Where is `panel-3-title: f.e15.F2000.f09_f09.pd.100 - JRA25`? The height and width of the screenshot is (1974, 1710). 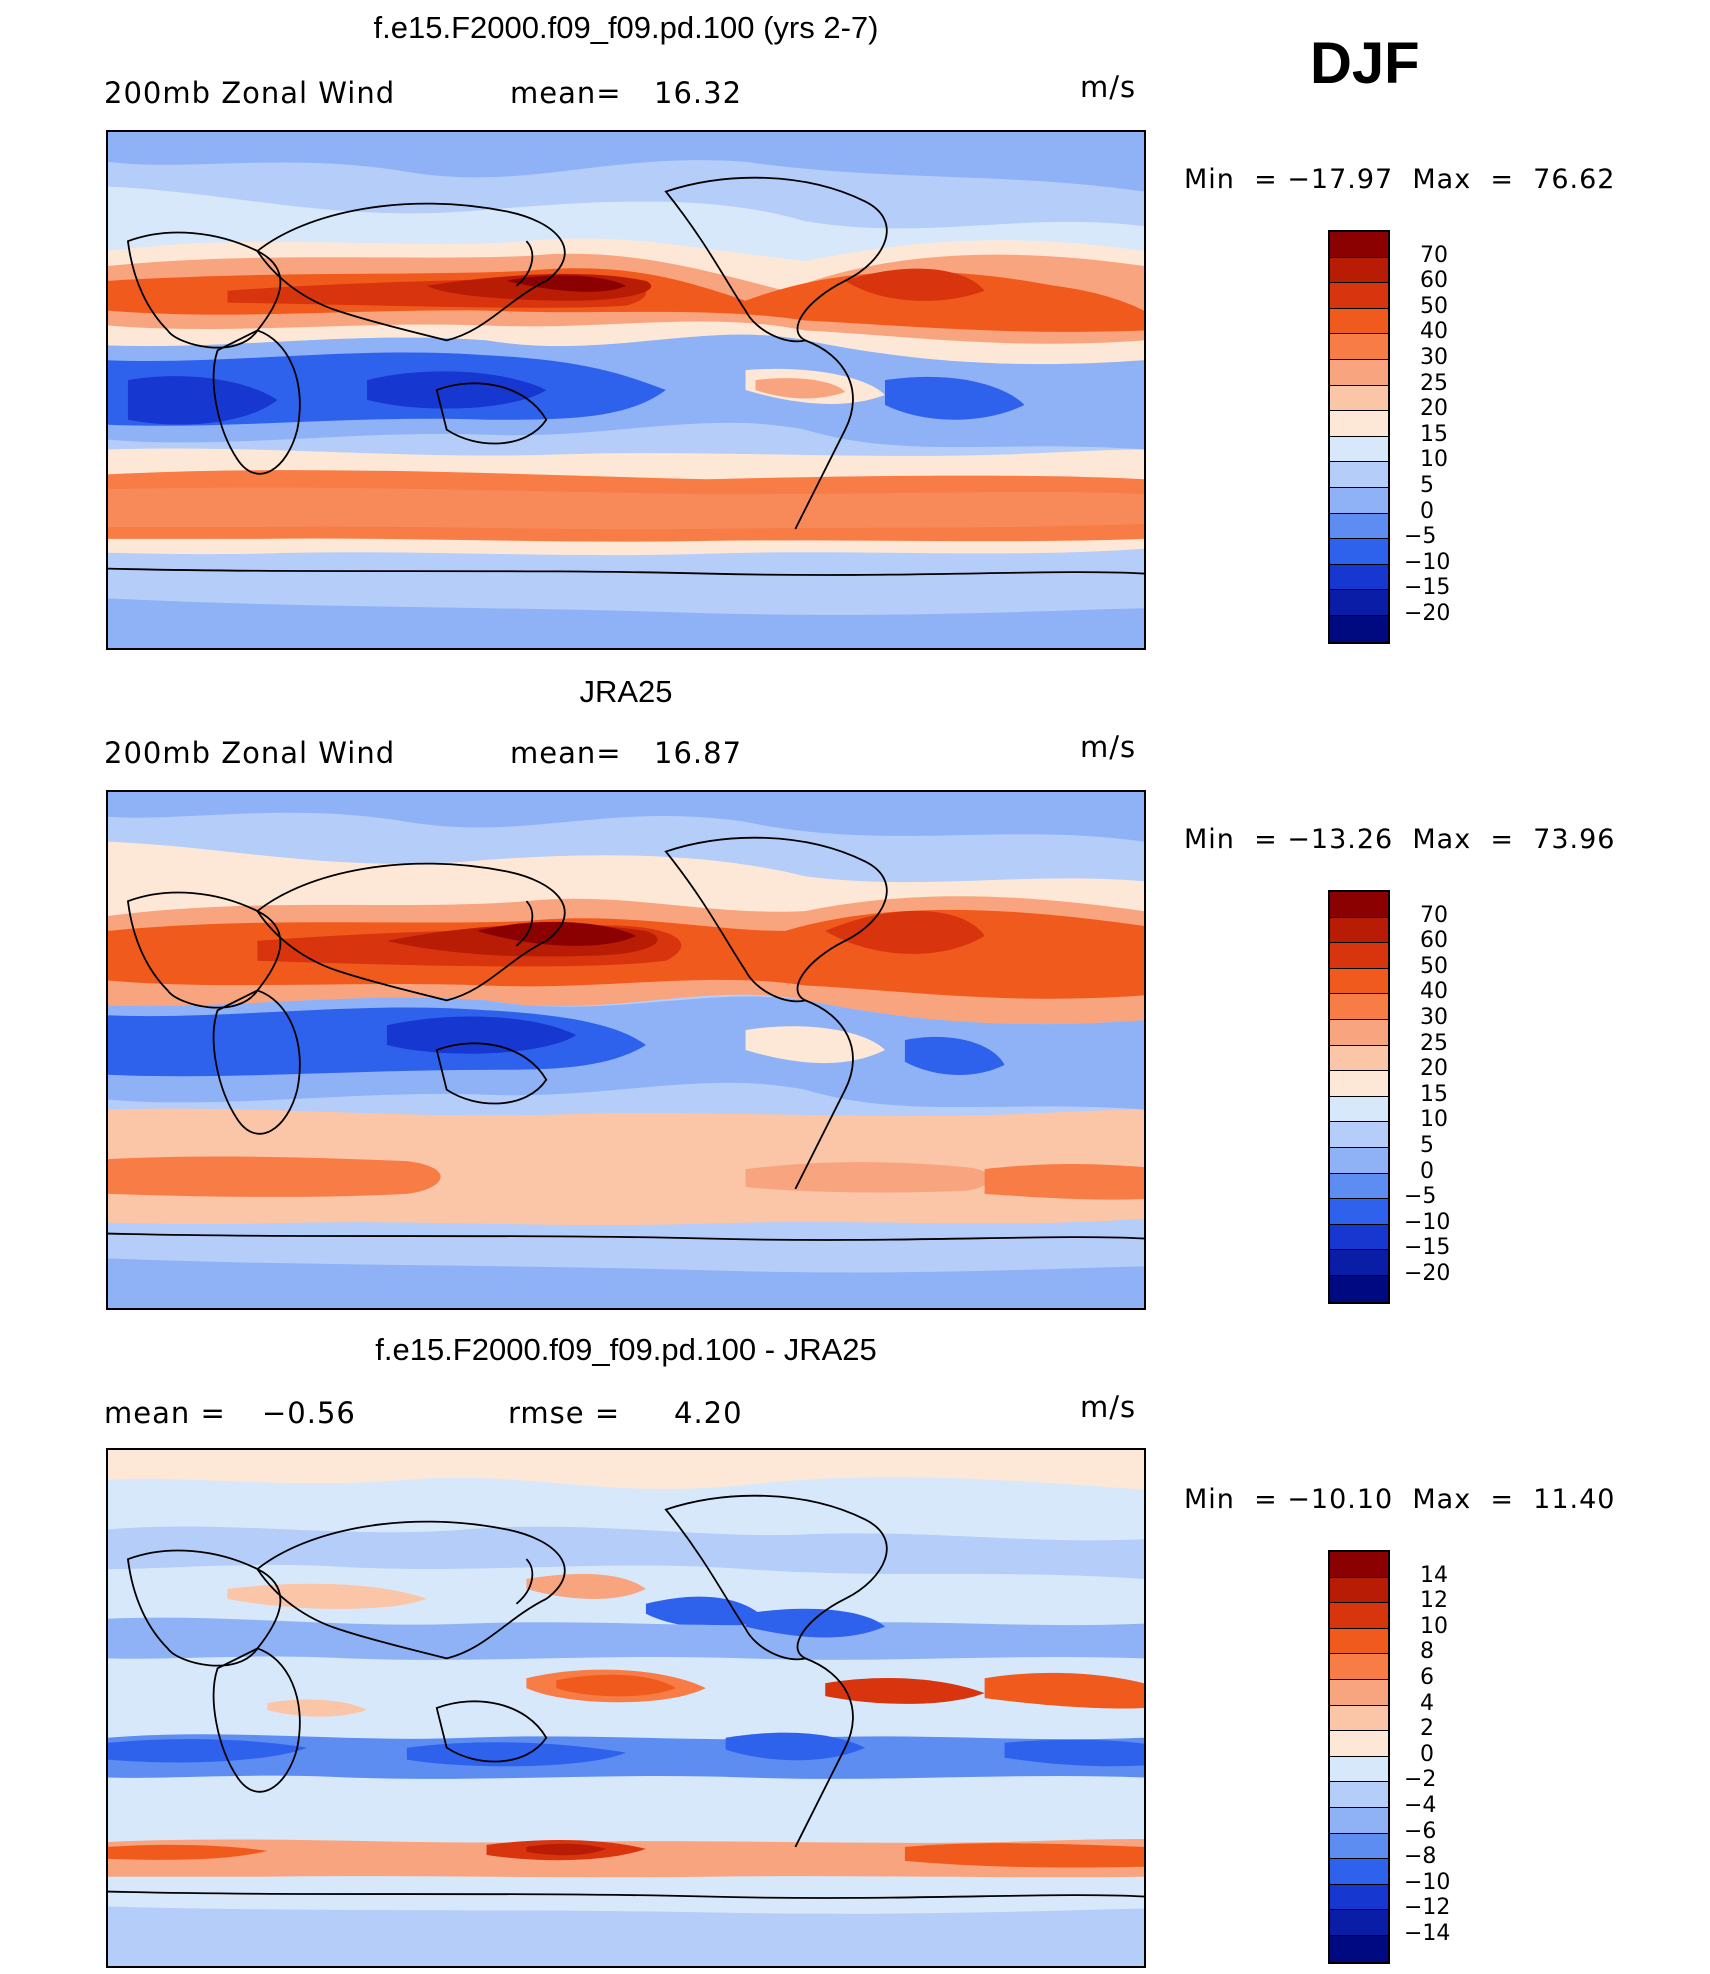 panel-3-title: f.e15.F2000.f09_f09.pd.100 - JRA25 is located at coordinates (626, 1349).